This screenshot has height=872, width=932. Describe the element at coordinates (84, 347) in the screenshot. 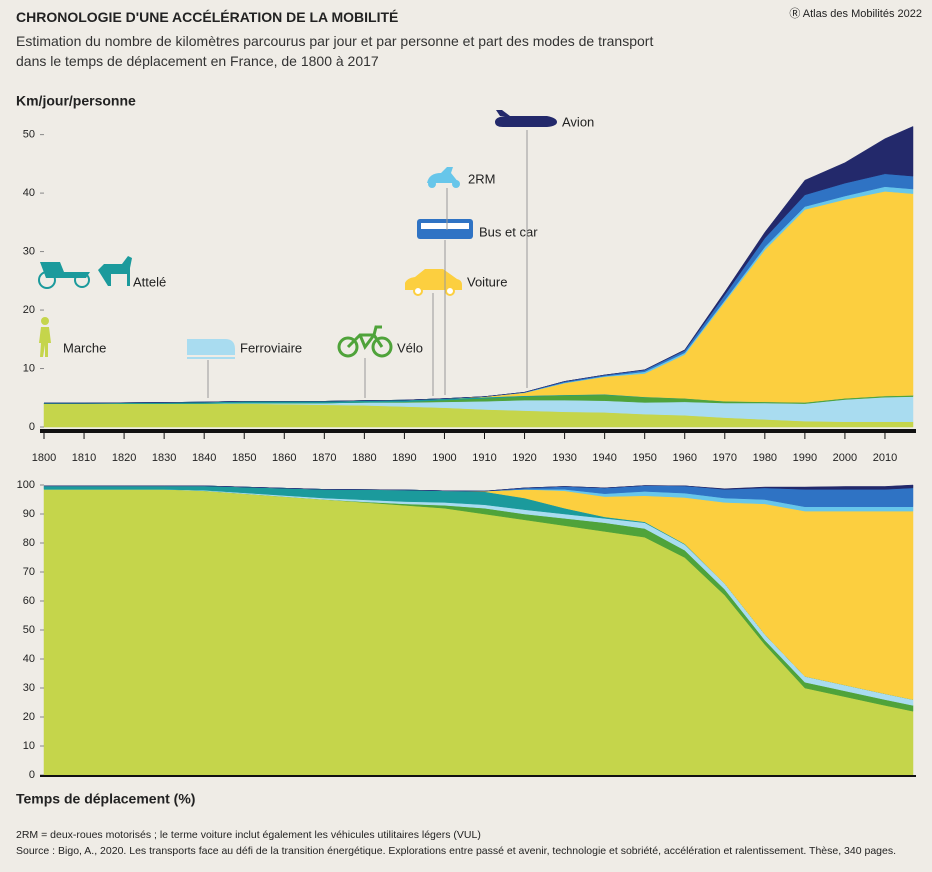

I see `annotation-label: Marche` at that location.